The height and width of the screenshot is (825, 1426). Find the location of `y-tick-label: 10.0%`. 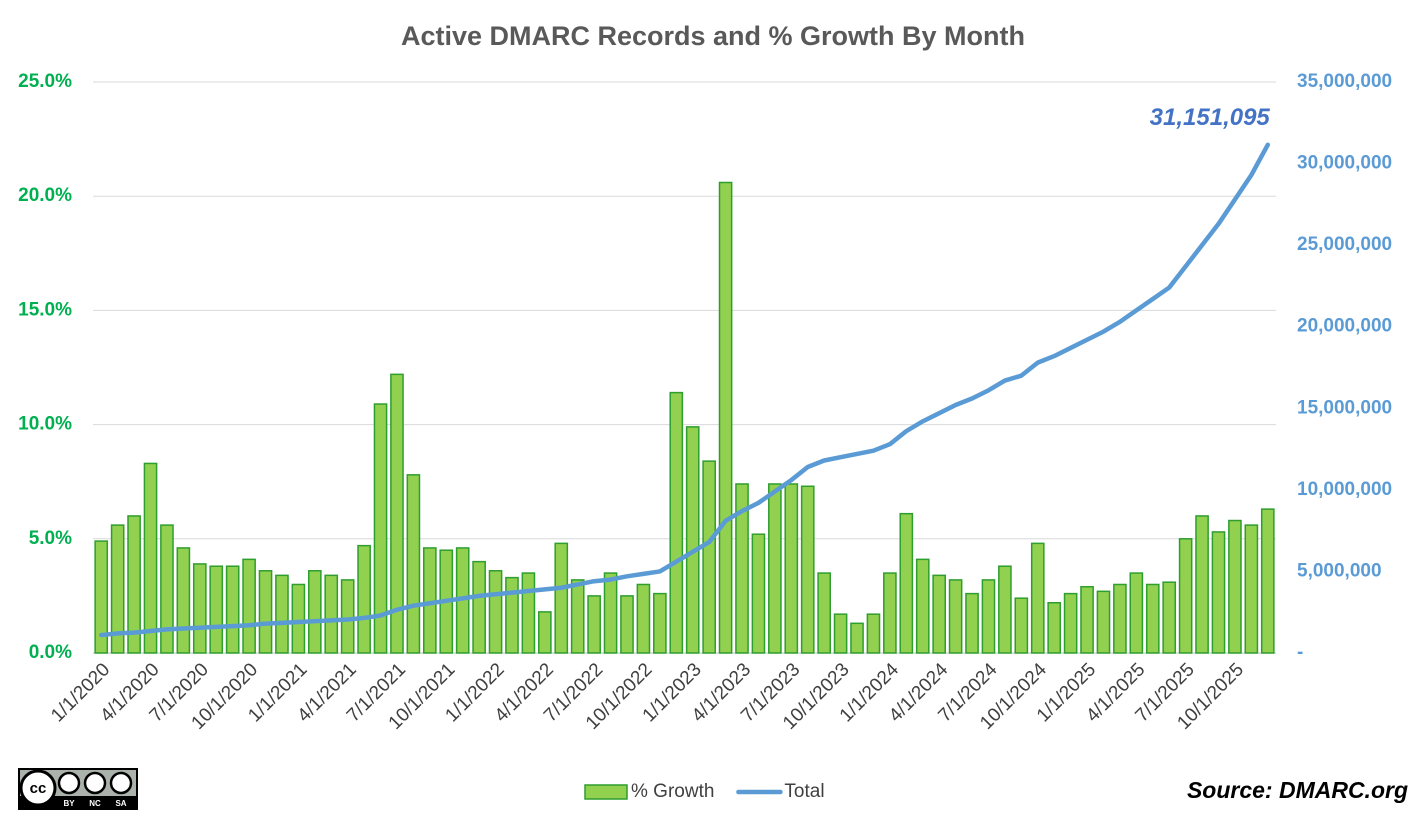

y-tick-label: 10.0% is located at coordinates (45, 424).